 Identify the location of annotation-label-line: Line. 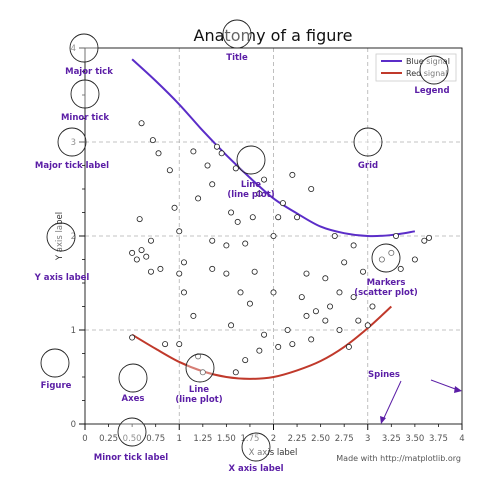
(251, 185).